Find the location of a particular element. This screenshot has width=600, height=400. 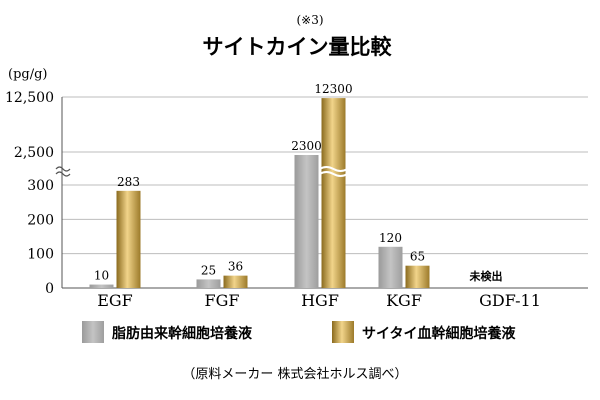

y-tick-label: 100 is located at coordinates (40, 255).